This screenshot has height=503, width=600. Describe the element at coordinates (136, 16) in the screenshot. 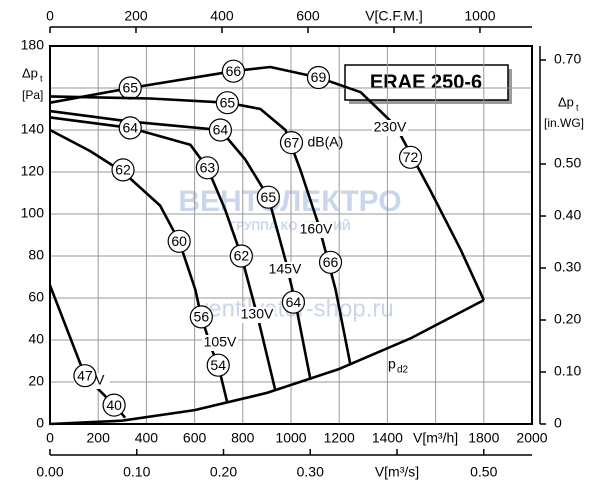

I see `x2-tick-label: 200` at that location.